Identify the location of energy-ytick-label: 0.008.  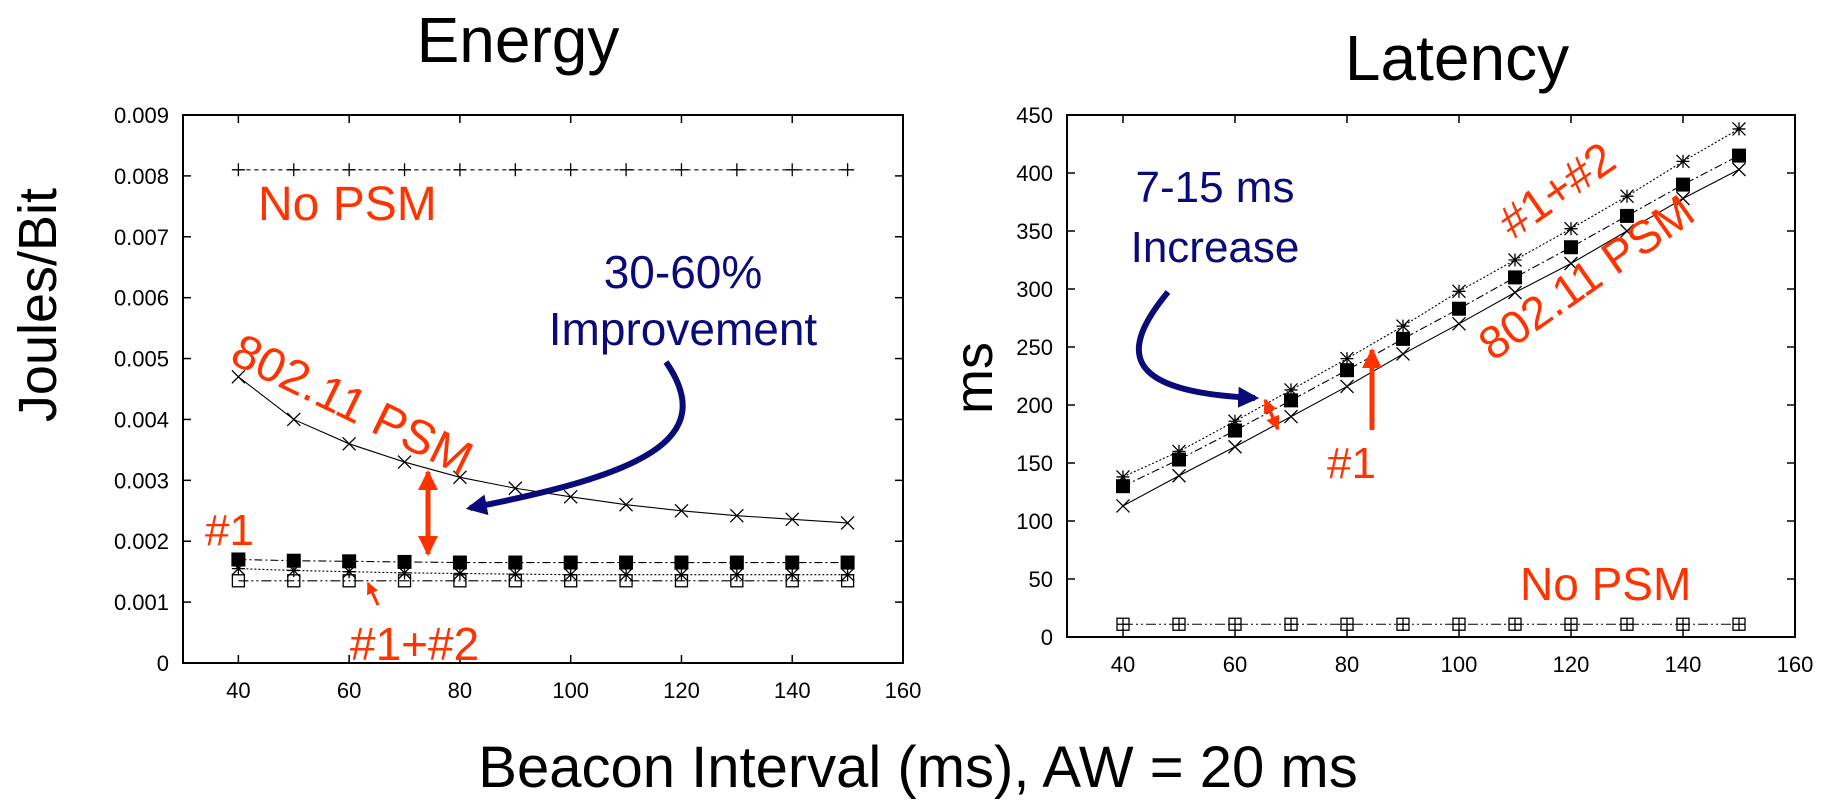
(141, 176).